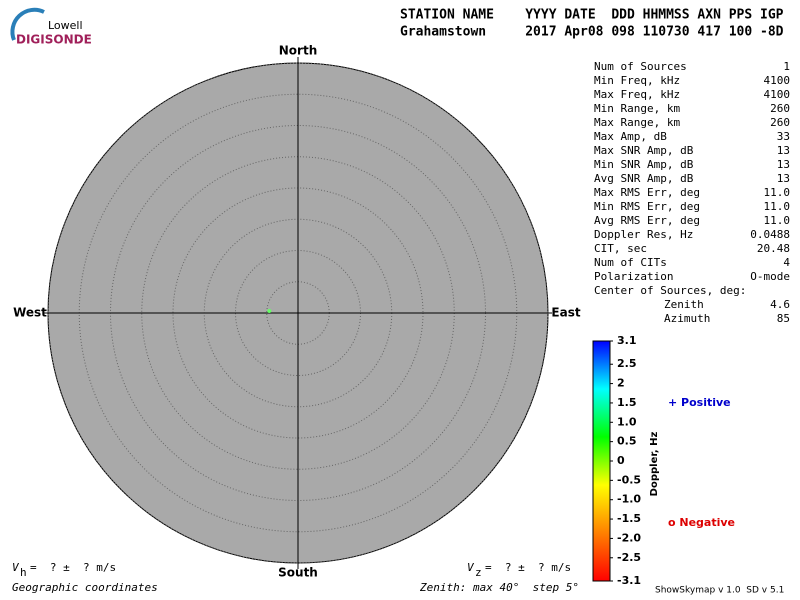 The image size is (800, 600). What do you see at coordinates (601, 461) in the screenshot?
I see `colorbar-fill` at bounding box center [601, 461].